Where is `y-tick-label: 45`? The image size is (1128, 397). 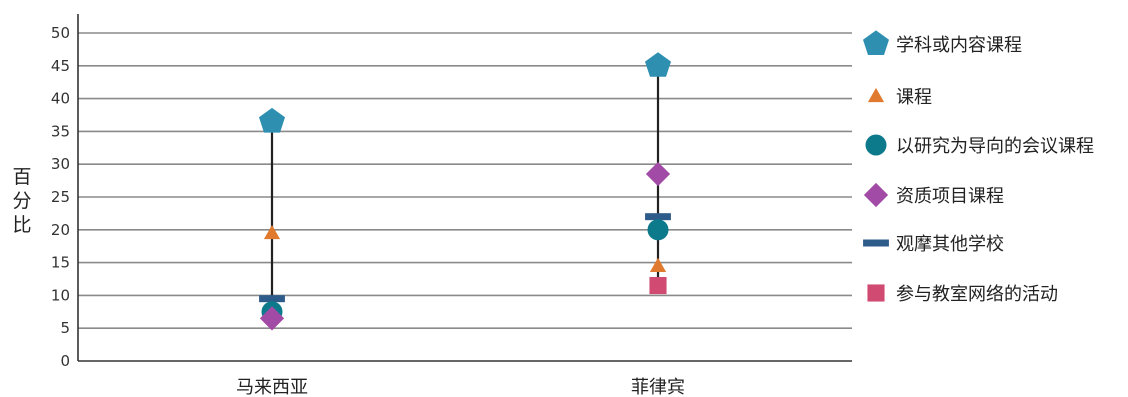
y-tick-label: 45 is located at coordinates (60, 66).